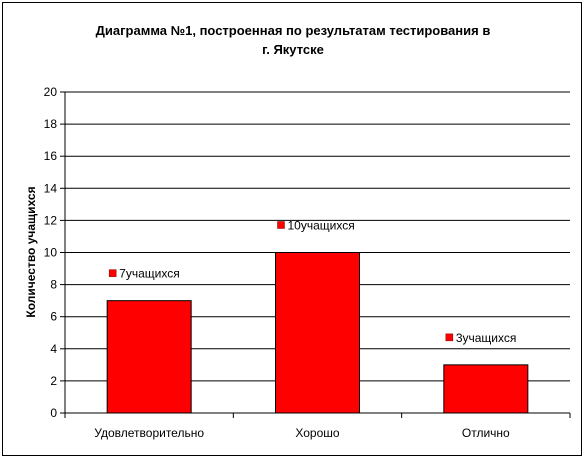 This screenshot has width=586, height=460. Describe the element at coordinates (53, 349) in the screenshot. I see `y-tick-label-4: 4` at that location.